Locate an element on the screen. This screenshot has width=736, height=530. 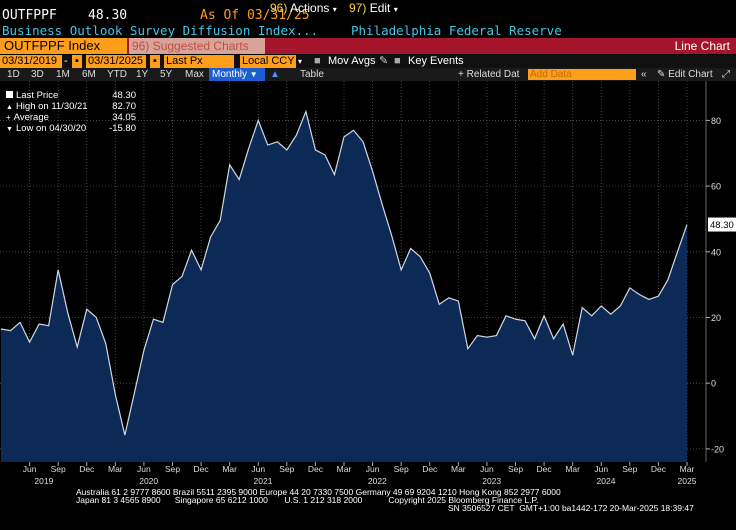
line-chart-icon: ▲ is located at coordinates (275, 74).